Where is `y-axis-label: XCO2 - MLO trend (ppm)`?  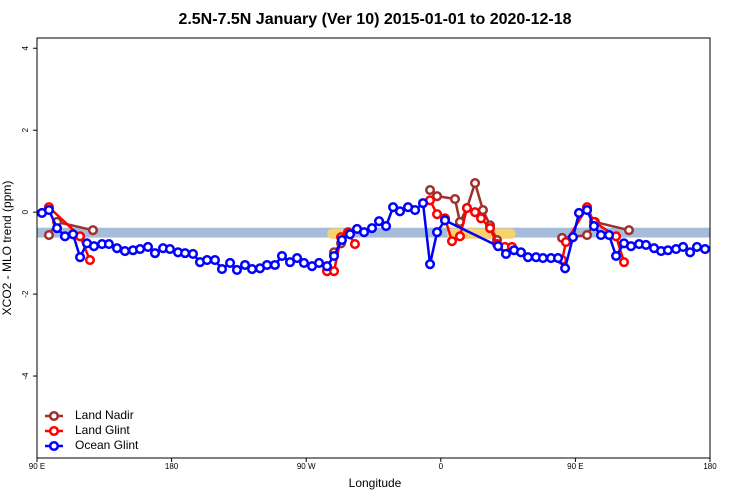 y-axis-label: XCO2 - MLO trend (ppm) is located at coordinates (7, 248).